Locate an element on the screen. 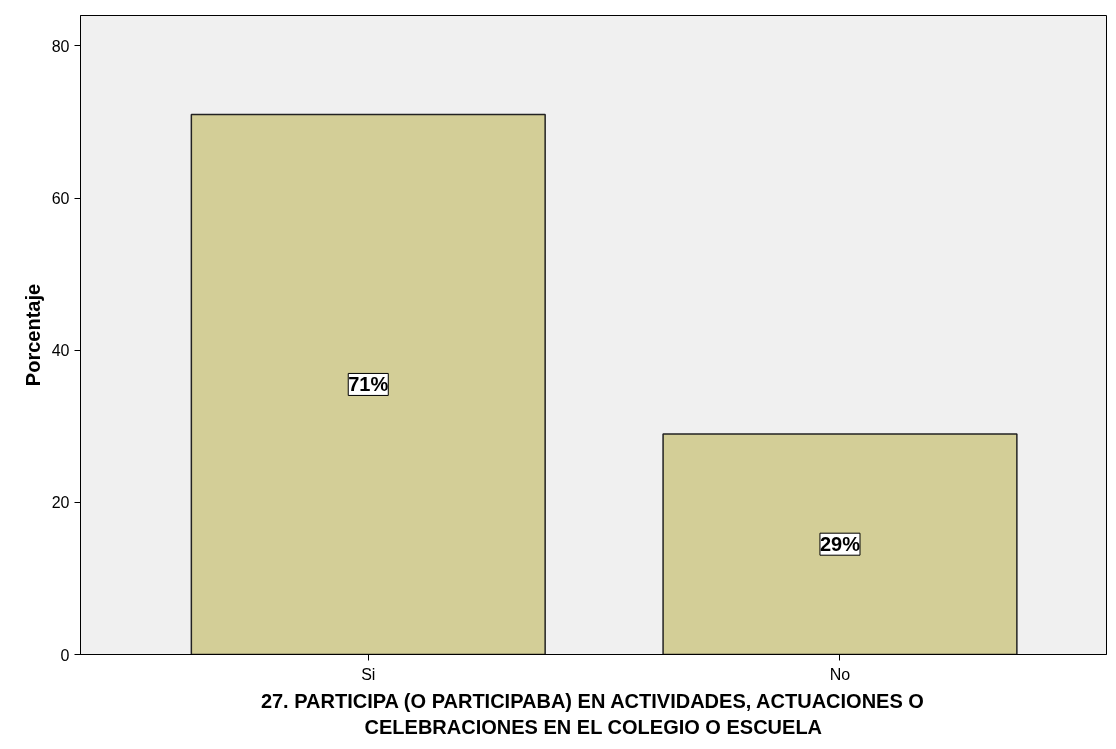 The height and width of the screenshot is (749, 1116). y-tick-label: 20 is located at coordinates (60, 503).